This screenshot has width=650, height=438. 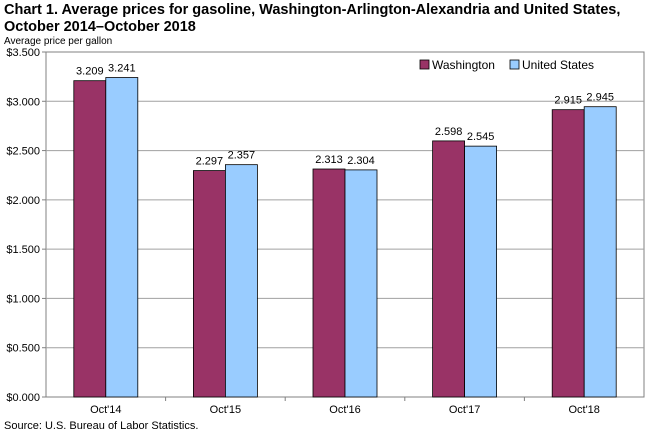 What do you see at coordinates (101, 426) in the screenshot?
I see `source-note: Source: U.S. Bureau of Labor Statistics.` at bounding box center [101, 426].